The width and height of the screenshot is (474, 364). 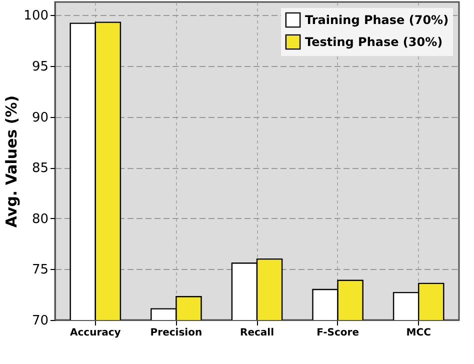 I want to click on x-tick-label: Precision, so click(x=176, y=333).